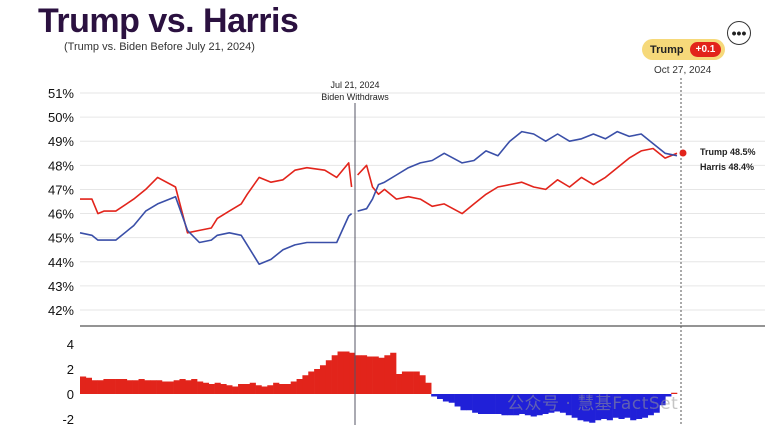 The width and height of the screenshot is (782, 430). What do you see at coordinates (159, 47) in the screenshot?
I see `chart-subtitle: (Trump vs. Biden Before July 21, 2024)` at bounding box center [159, 47].